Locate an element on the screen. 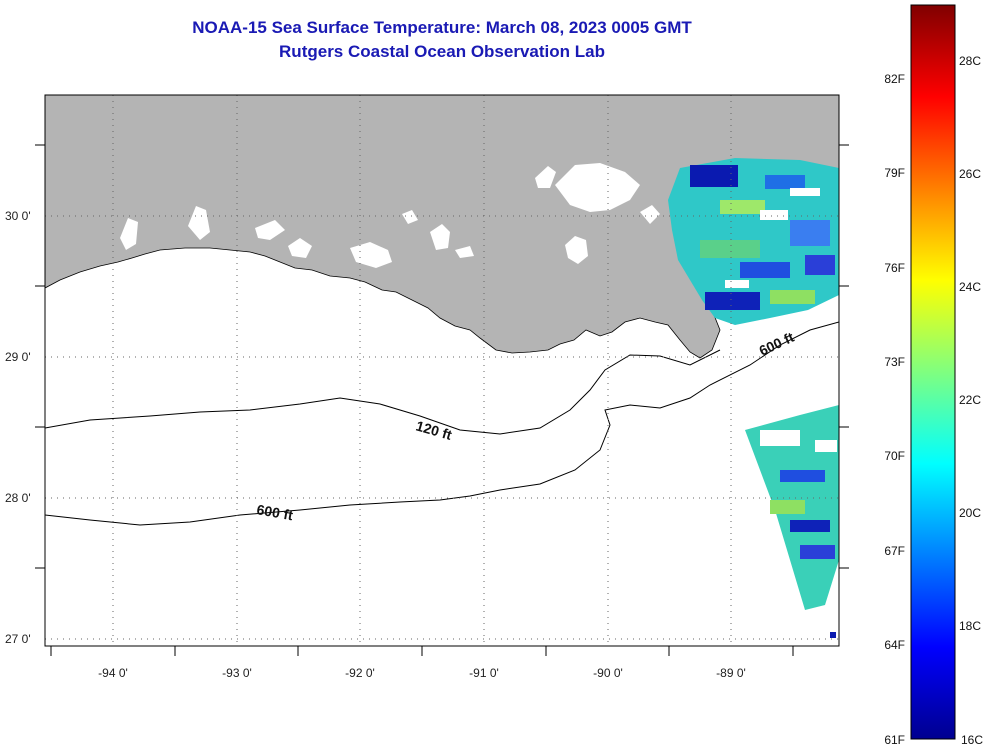  colorbar-celsius-labels: 28C 26C 24C 22C 20C 18C 16C is located at coordinates (971, 400).